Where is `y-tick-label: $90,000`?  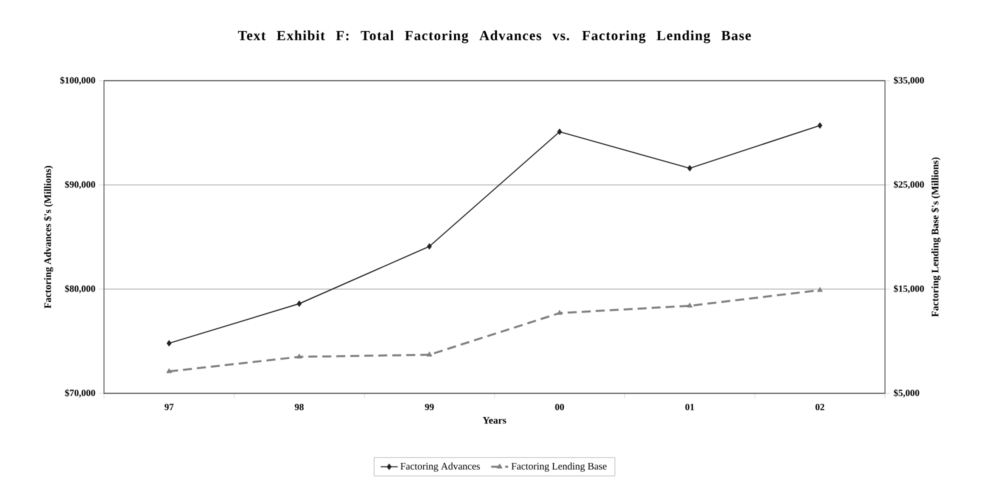 y-tick-label: $90,000 is located at coordinates (80, 185).